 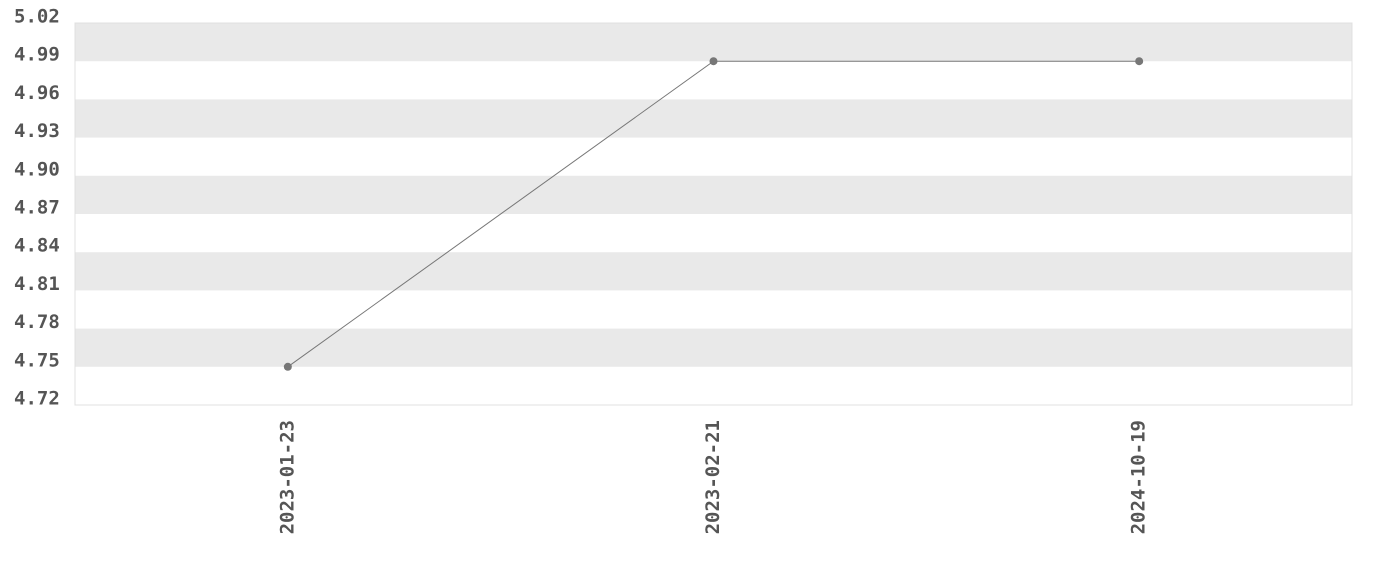 I want to click on y-tick-label: 4.96, so click(x=37, y=93).